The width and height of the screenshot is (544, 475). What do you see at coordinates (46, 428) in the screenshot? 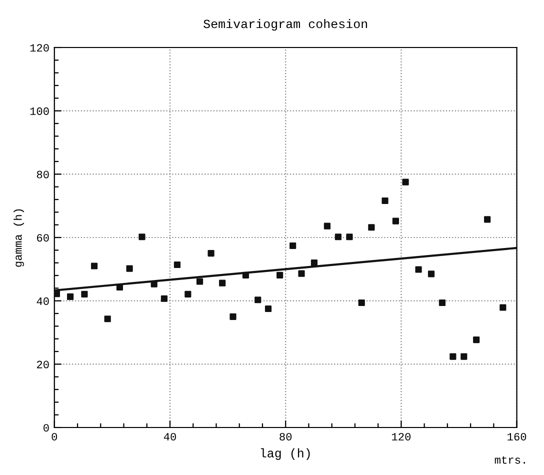
I see `y-tick-label: 0` at bounding box center [46, 428].